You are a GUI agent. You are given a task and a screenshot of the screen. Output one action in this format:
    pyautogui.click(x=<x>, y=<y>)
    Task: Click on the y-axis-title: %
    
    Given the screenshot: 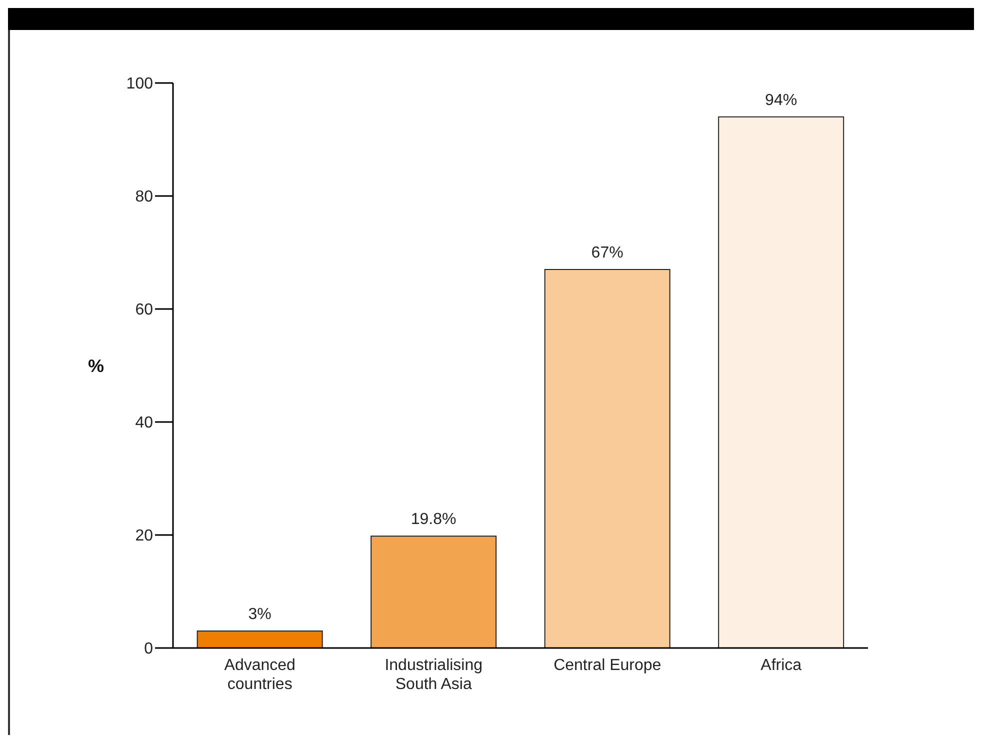 What is the action you would take?
    pyautogui.click(x=96, y=366)
    